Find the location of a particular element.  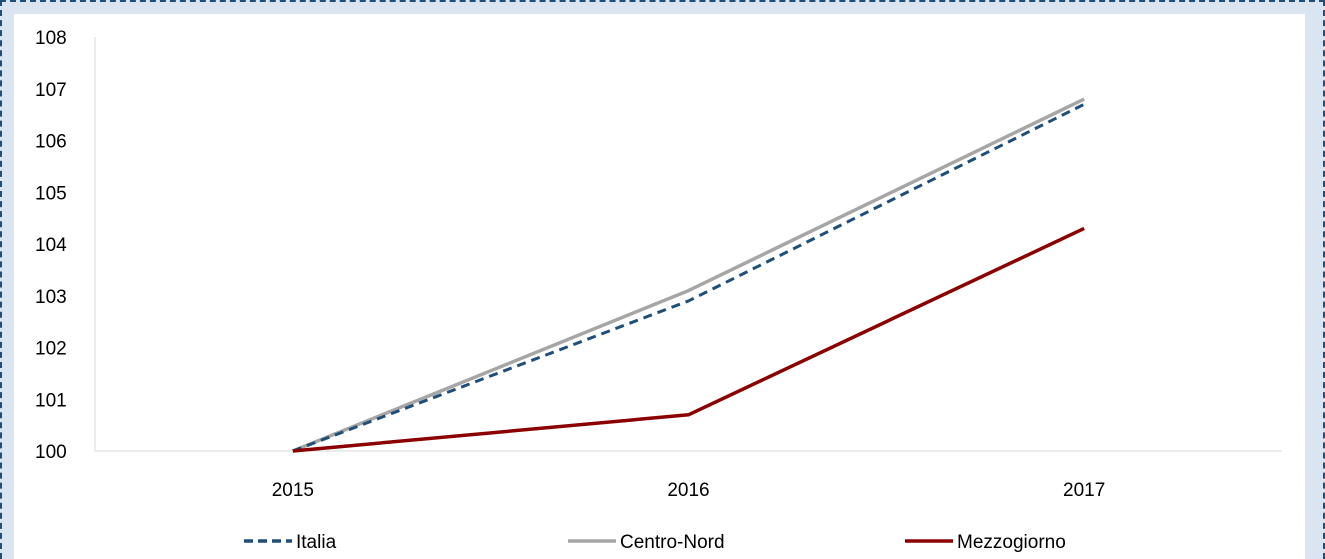

y-tick-label: 102 is located at coordinates (51, 349).